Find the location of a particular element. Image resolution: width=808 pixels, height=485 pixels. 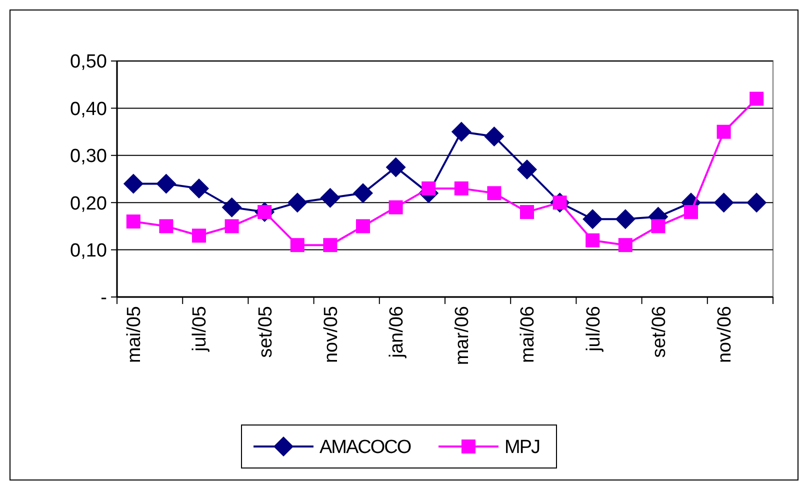

x-tick-label: nov/06 is located at coordinates (725, 335).